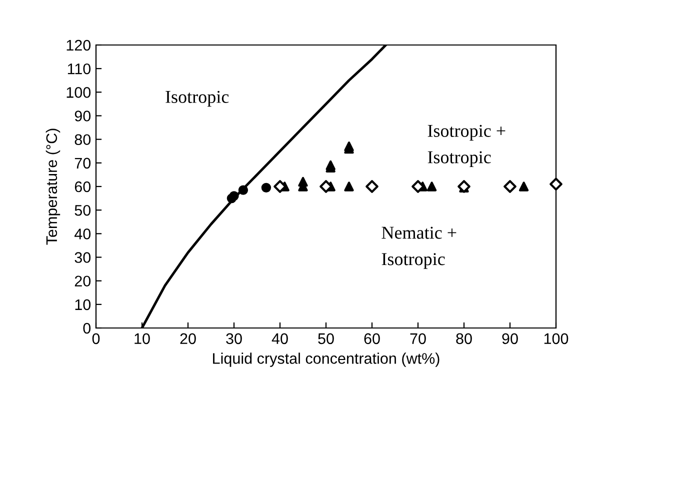 The height and width of the screenshot is (483, 685). What do you see at coordinates (556, 338) in the screenshot?
I see `x-tick-label: 100` at bounding box center [556, 338].